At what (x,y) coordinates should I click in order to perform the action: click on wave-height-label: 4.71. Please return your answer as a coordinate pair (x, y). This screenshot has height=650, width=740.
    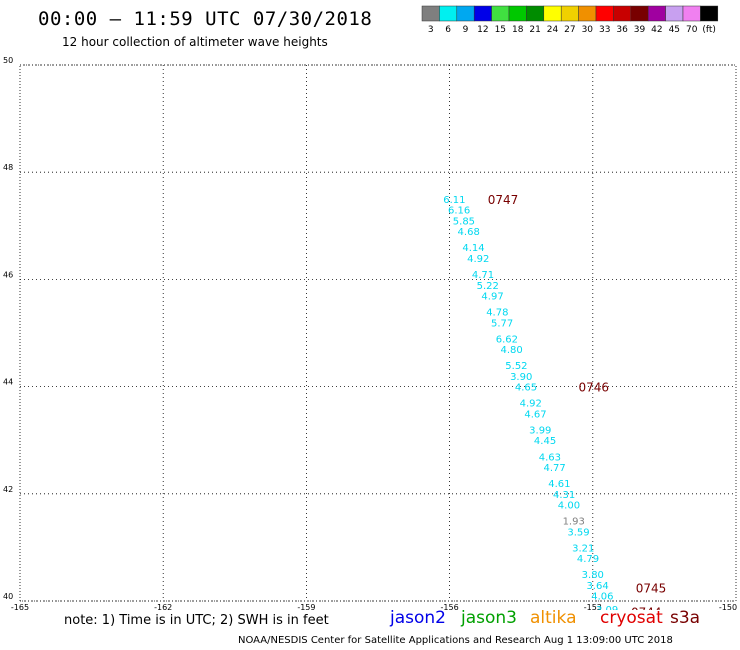
    Looking at the image, I should click on (483, 275).